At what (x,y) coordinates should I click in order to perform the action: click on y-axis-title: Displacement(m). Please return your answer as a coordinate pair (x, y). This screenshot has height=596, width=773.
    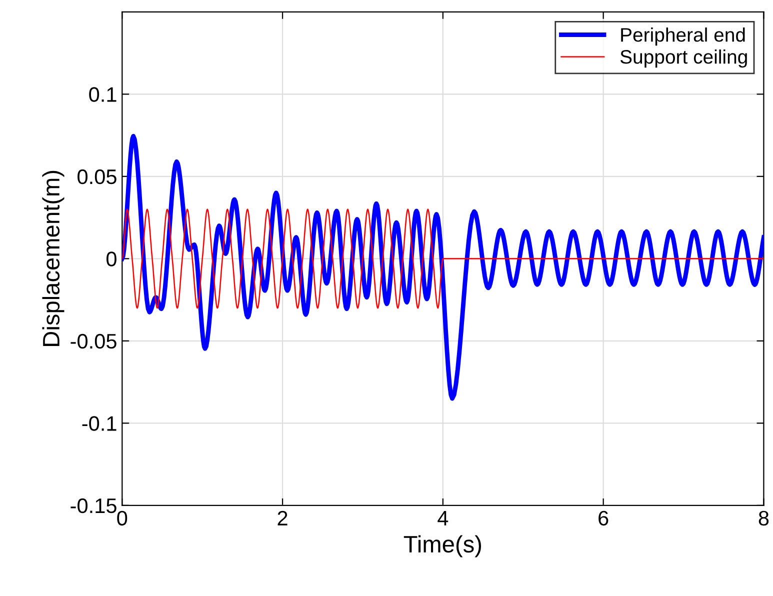
    Looking at the image, I should click on (53, 258).